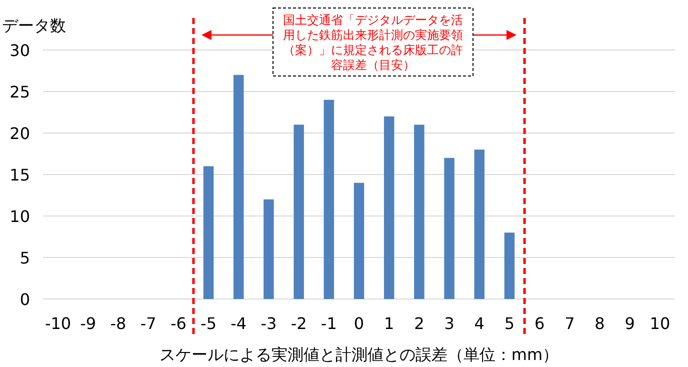 Image resolution: width=688 pixels, height=367 pixels. What do you see at coordinates (58, 323) in the screenshot?
I see `x-tick-label: -10` at bounding box center [58, 323].